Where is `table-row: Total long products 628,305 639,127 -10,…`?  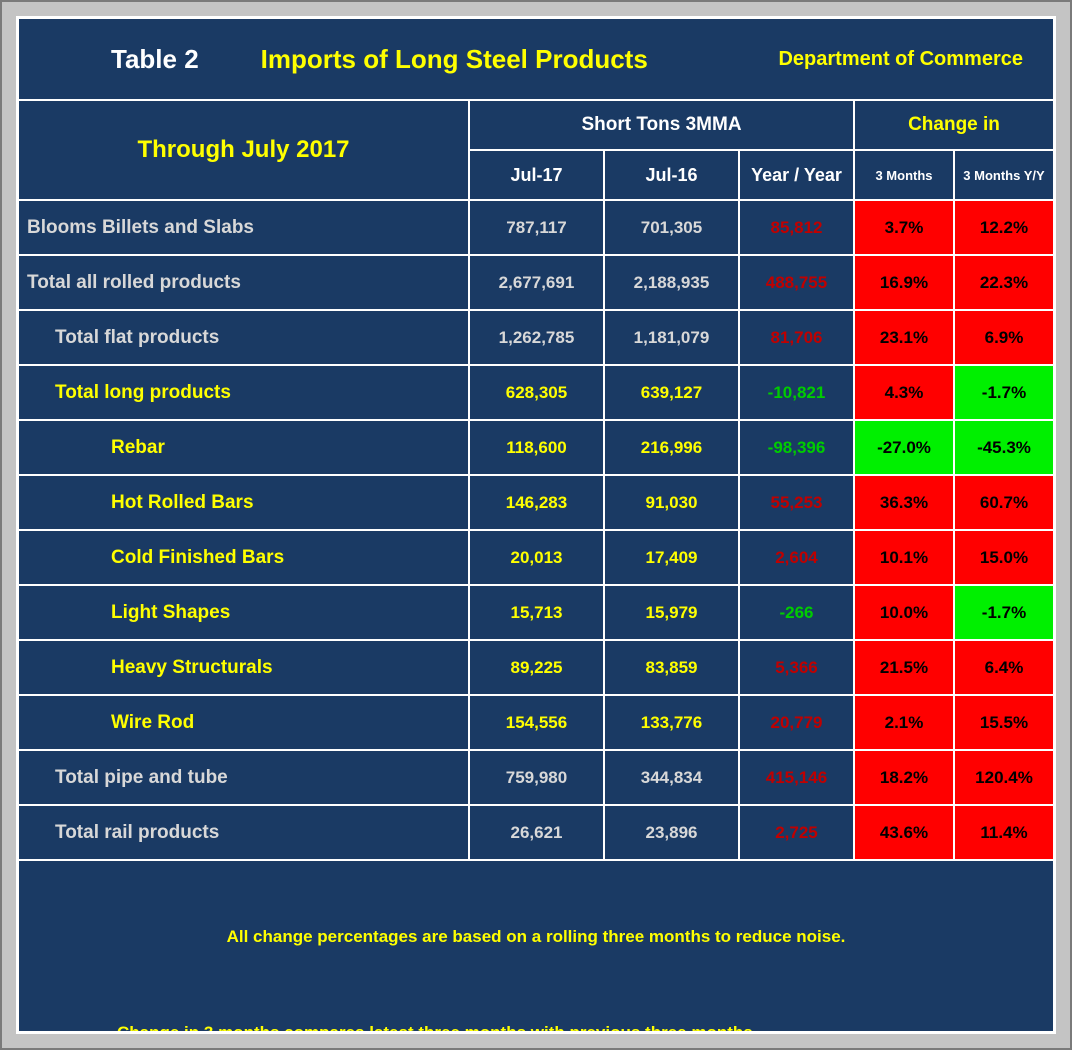
table-row: Total long products 628,305 639,127 -10,… is located at coordinates (536, 392).